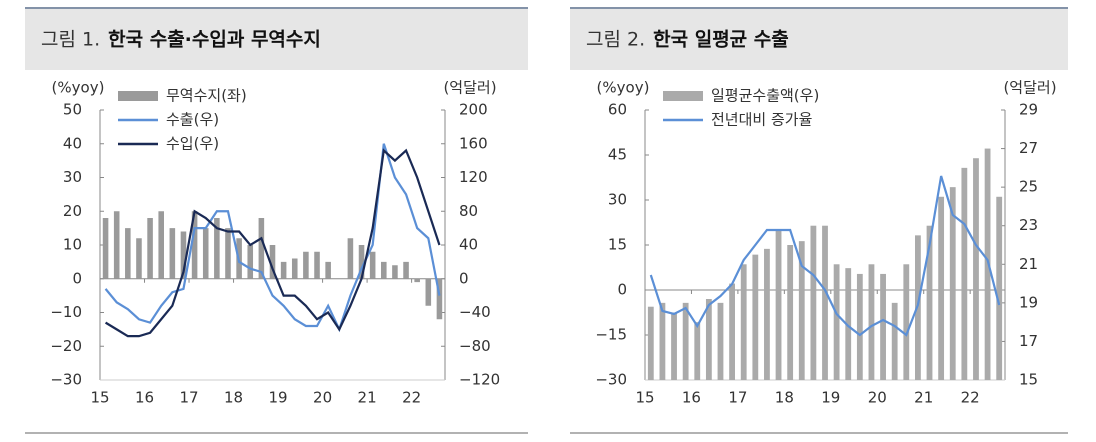  Describe the element at coordinates (721, 40) in the screenshot. I see `chart-title: 한국 일평균 수출` at that location.